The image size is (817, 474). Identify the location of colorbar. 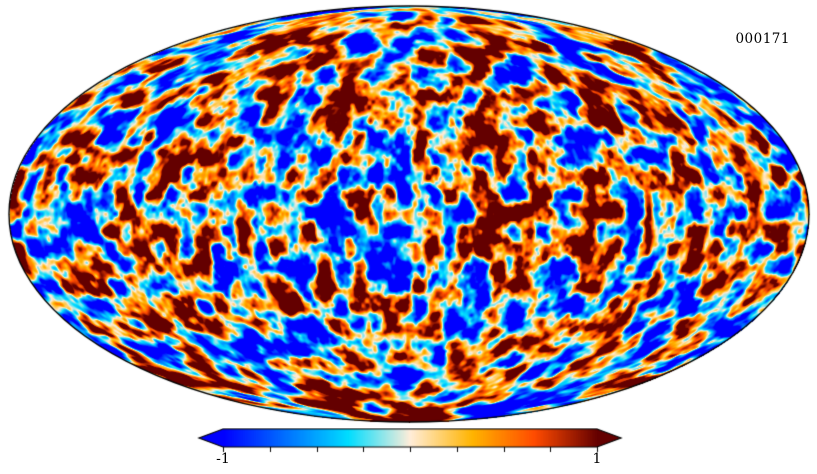
(410, 441).